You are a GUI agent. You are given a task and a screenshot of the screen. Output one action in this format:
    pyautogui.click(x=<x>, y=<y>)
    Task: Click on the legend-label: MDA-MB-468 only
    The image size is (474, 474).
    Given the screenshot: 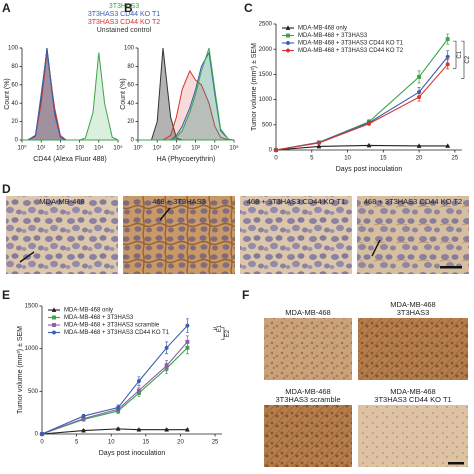 What is the action you would take?
    pyautogui.click(x=88, y=311)
    